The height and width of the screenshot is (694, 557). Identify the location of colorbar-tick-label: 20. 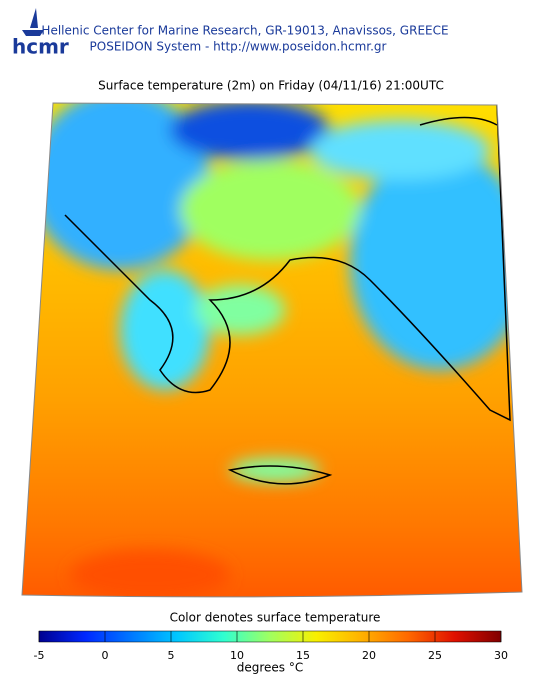
(369, 655).